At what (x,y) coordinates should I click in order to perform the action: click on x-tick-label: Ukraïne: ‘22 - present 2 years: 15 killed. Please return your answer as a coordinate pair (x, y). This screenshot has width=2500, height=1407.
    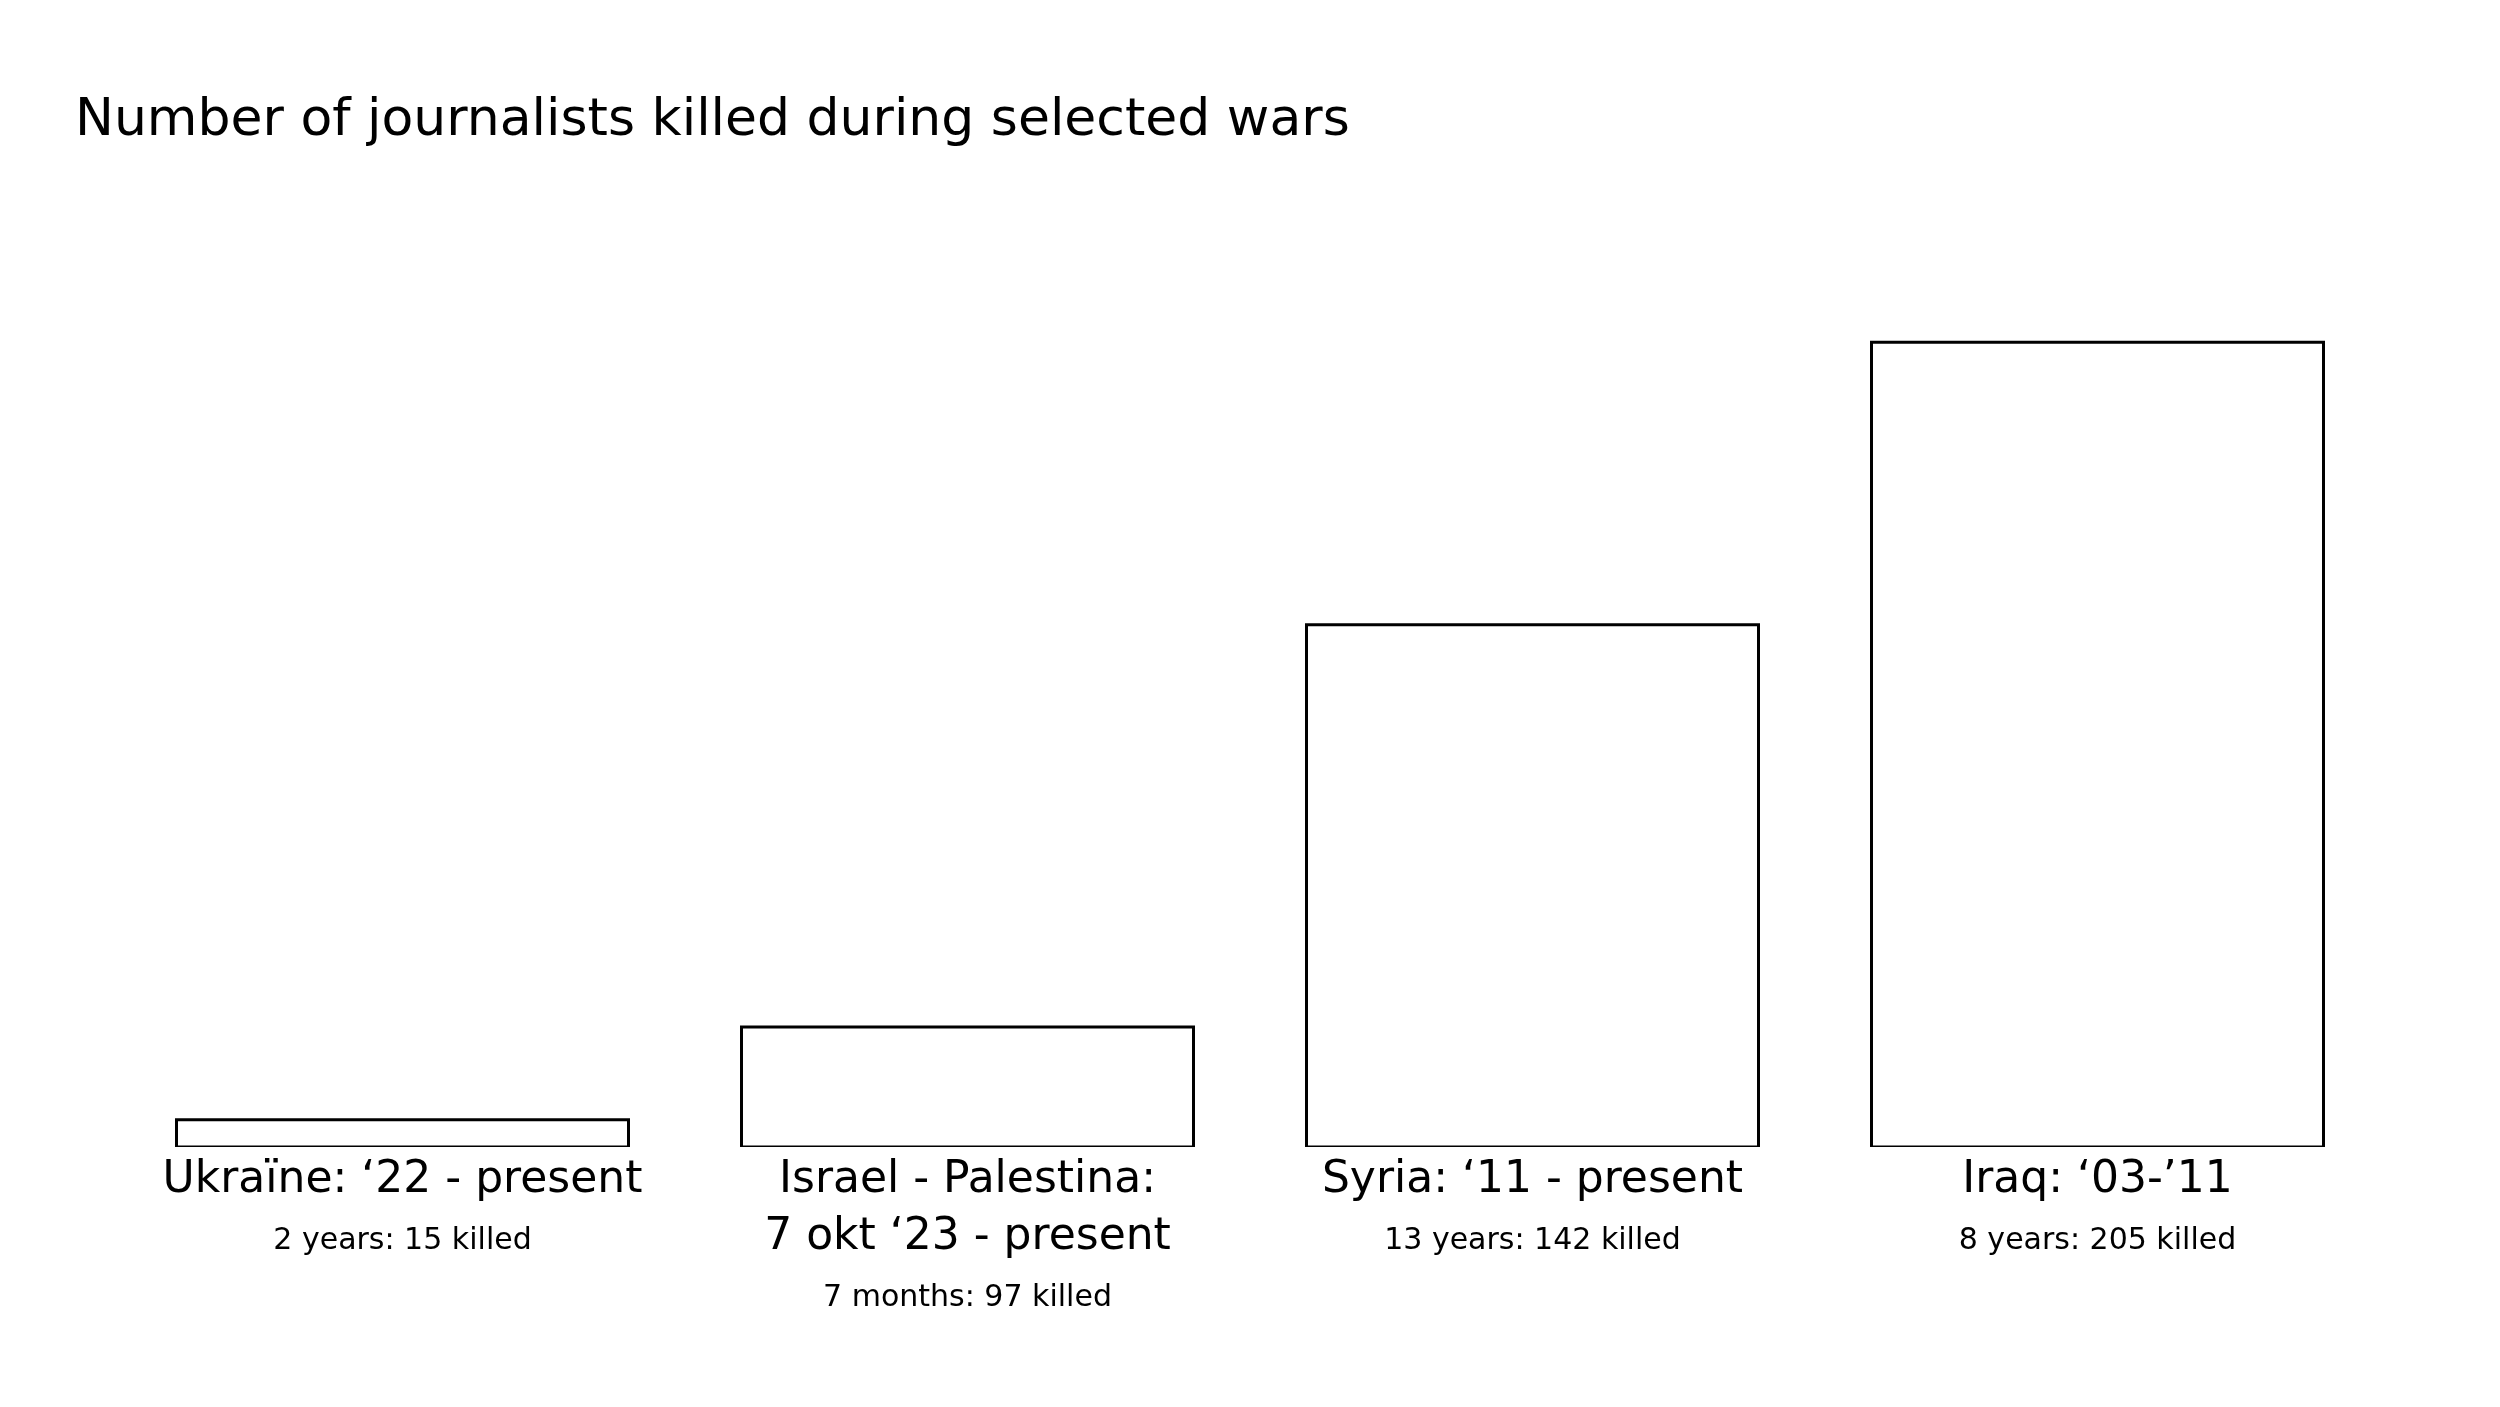
    Looking at the image, I should click on (402, 1204).